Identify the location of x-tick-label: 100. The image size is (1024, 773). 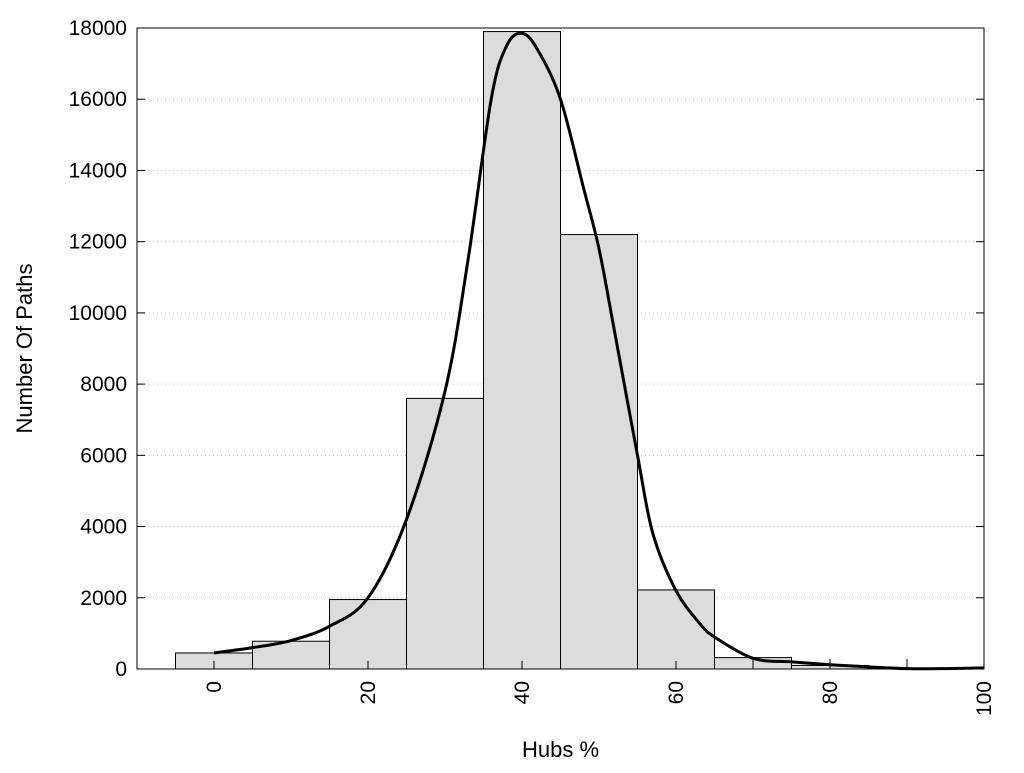
(984, 698).